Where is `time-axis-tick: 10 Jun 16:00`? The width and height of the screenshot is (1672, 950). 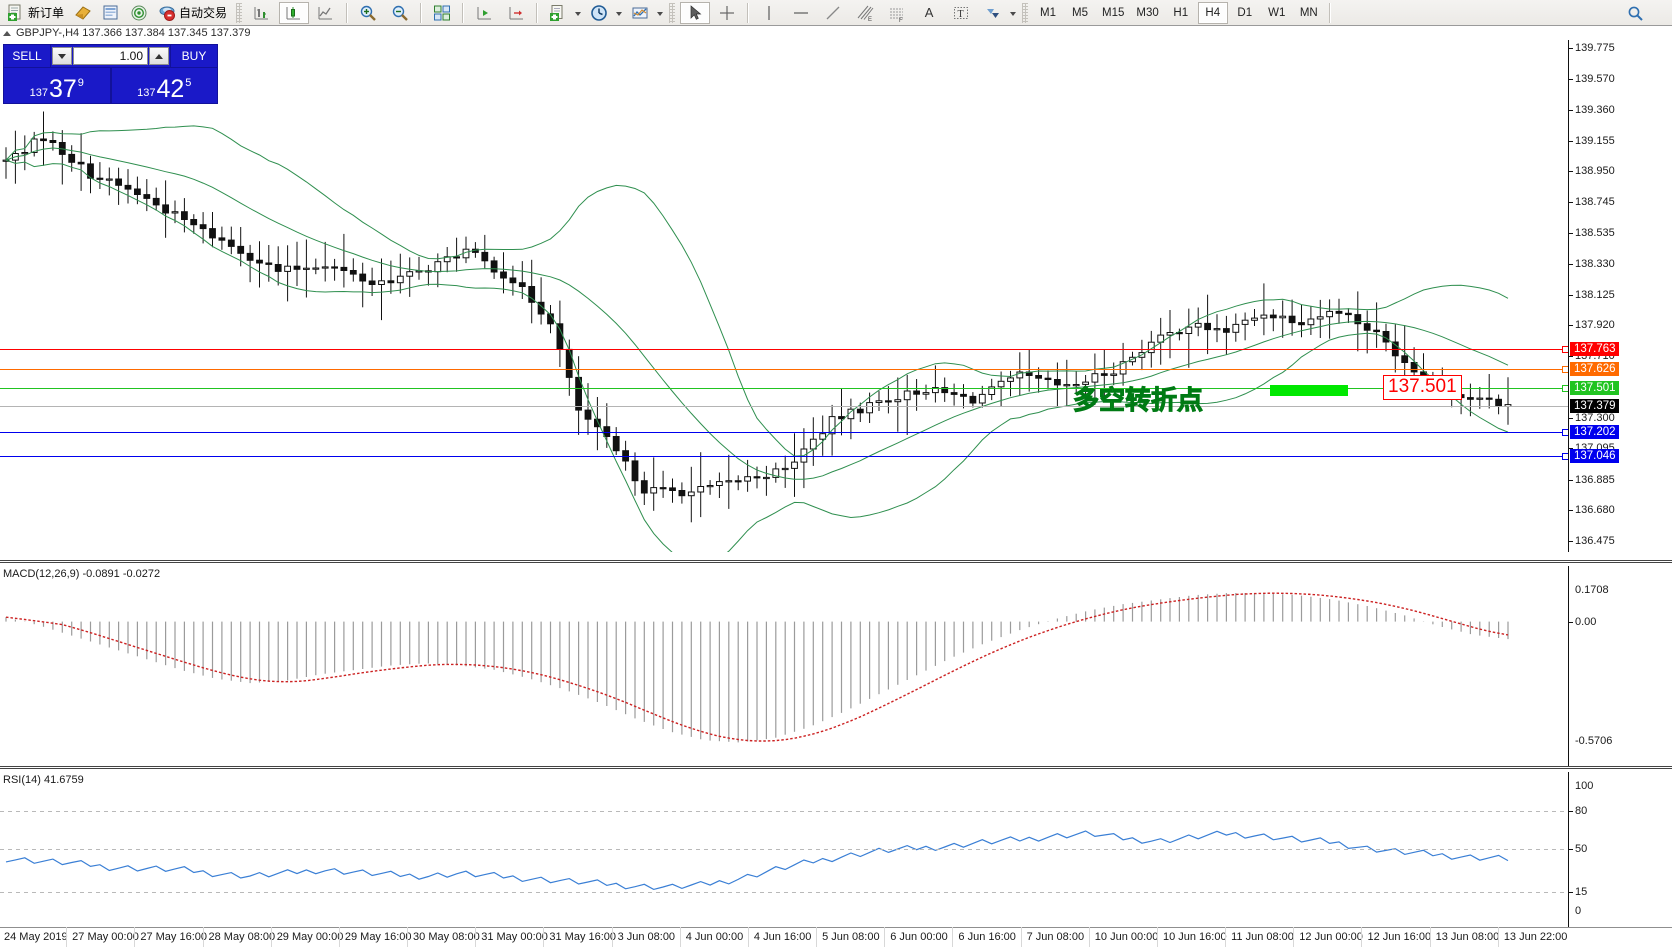
time-axis-tick: 10 Jun 16:00 is located at coordinates (1191, 937).